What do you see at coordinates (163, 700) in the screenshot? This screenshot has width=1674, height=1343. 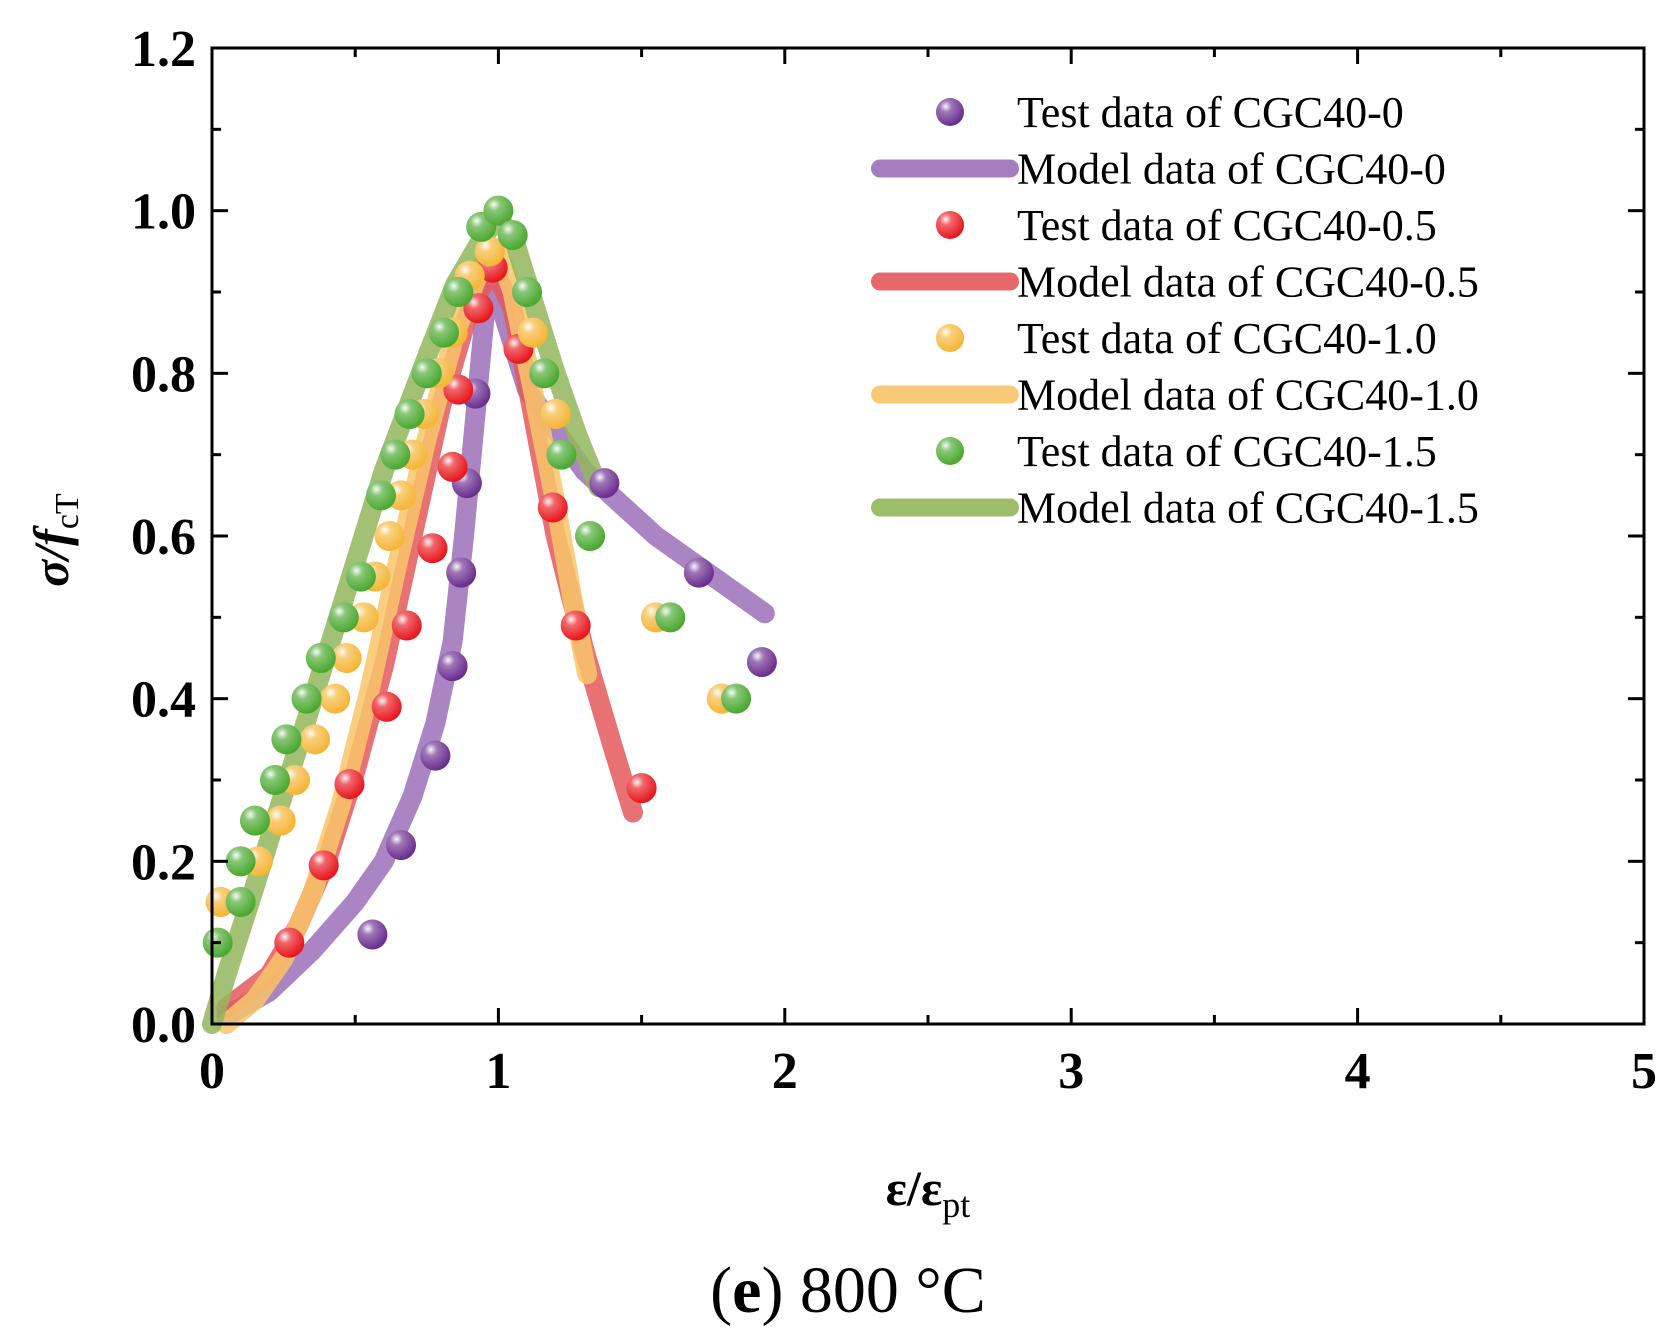 I see `y-tick-label: 0.4` at bounding box center [163, 700].